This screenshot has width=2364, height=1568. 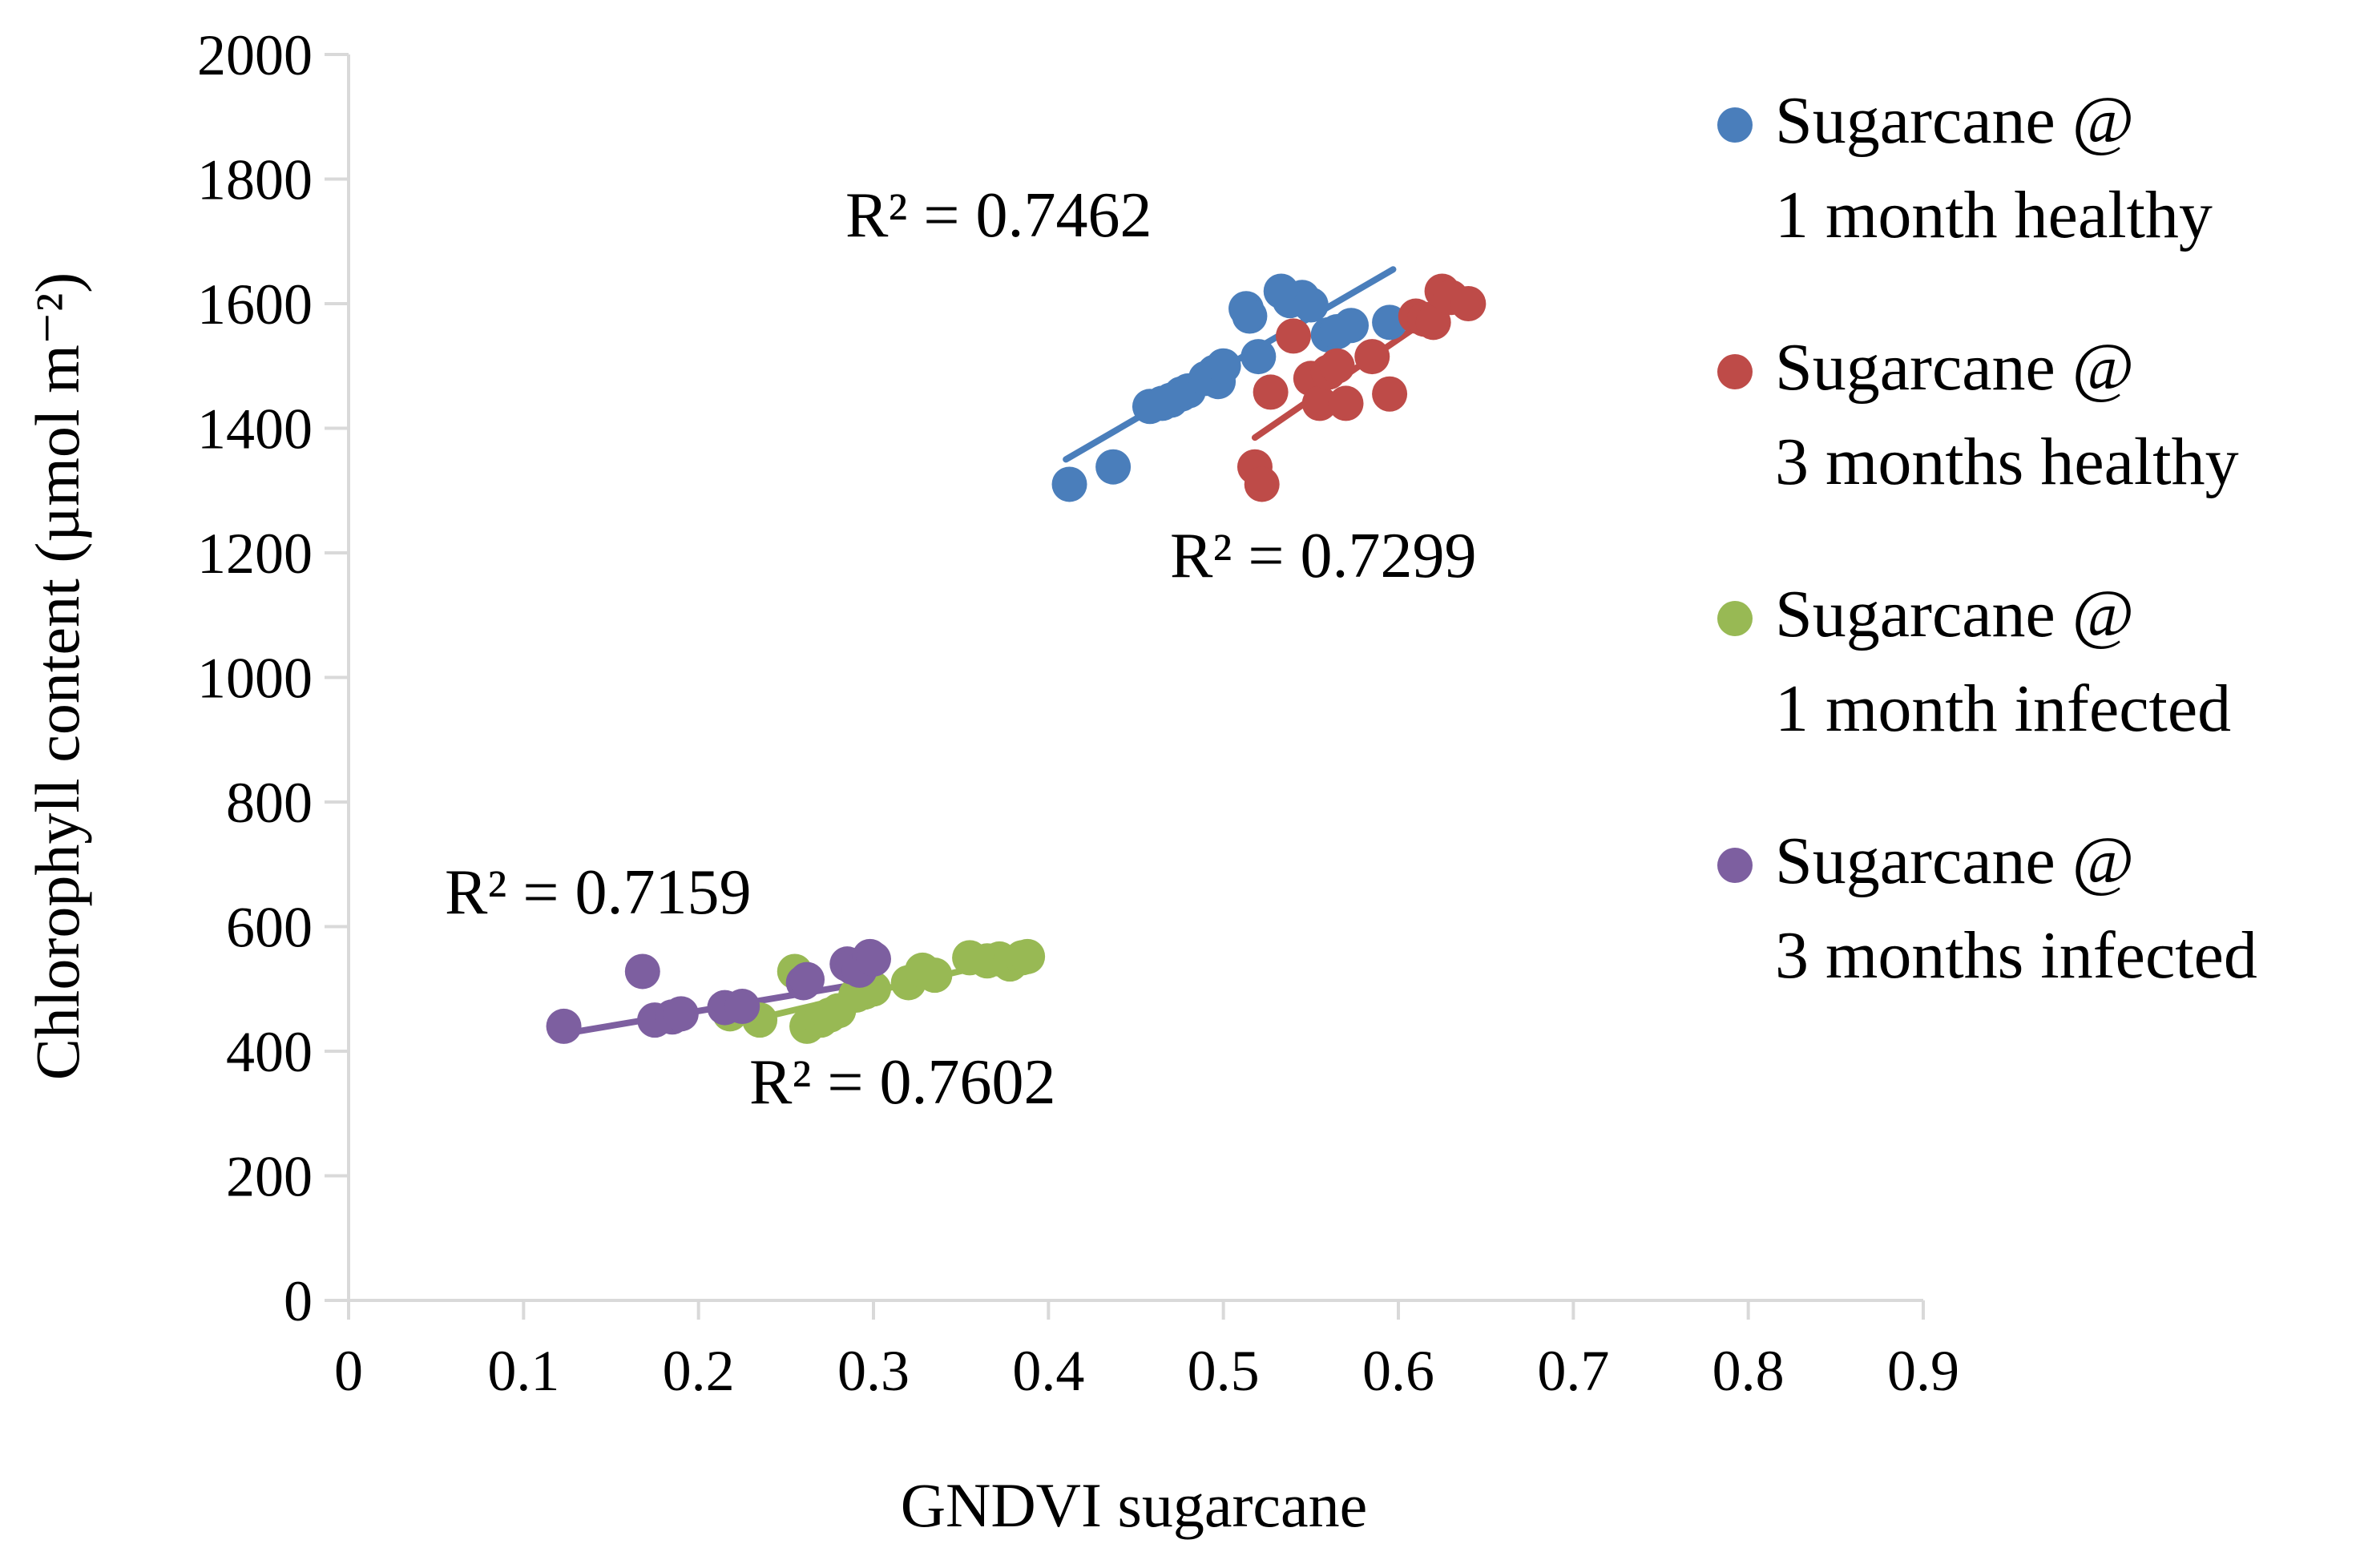 What do you see at coordinates (255, 55) in the screenshot?
I see `y-tick-label: 2000` at bounding box center [255, 55].